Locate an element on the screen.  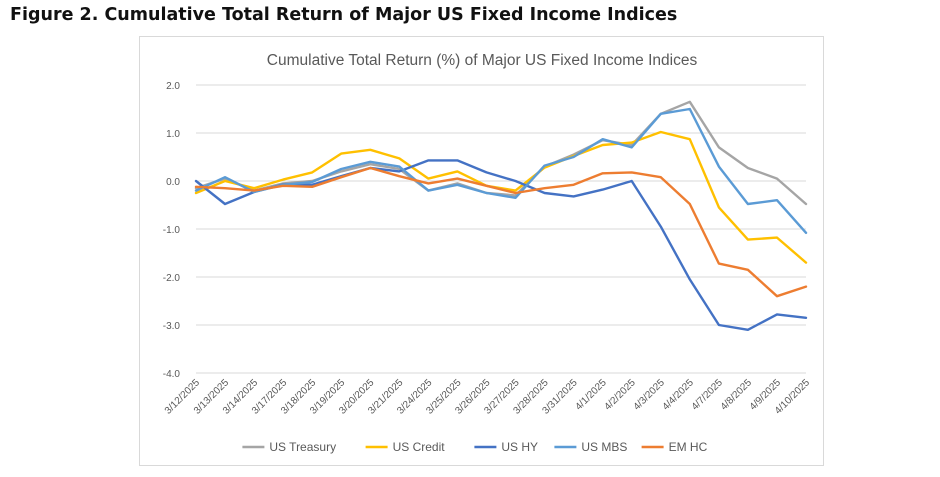
legend: US Treasury US Credit US HY US MBS EM HC is located at coordinates (475, 447).